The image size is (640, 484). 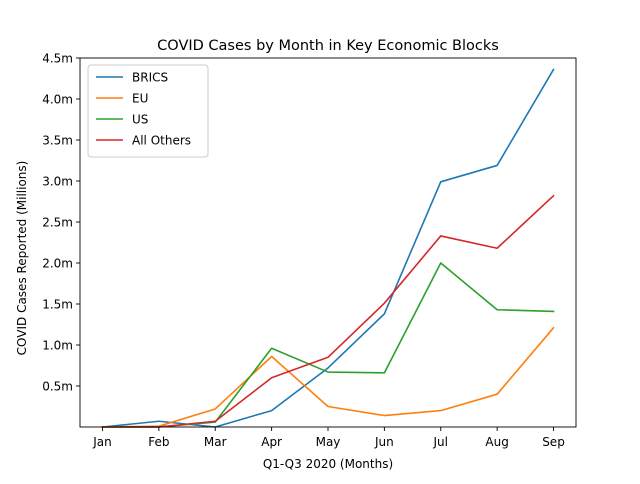 I want to click on y-tick-label: 2.5m, so click(x=57, y=223).